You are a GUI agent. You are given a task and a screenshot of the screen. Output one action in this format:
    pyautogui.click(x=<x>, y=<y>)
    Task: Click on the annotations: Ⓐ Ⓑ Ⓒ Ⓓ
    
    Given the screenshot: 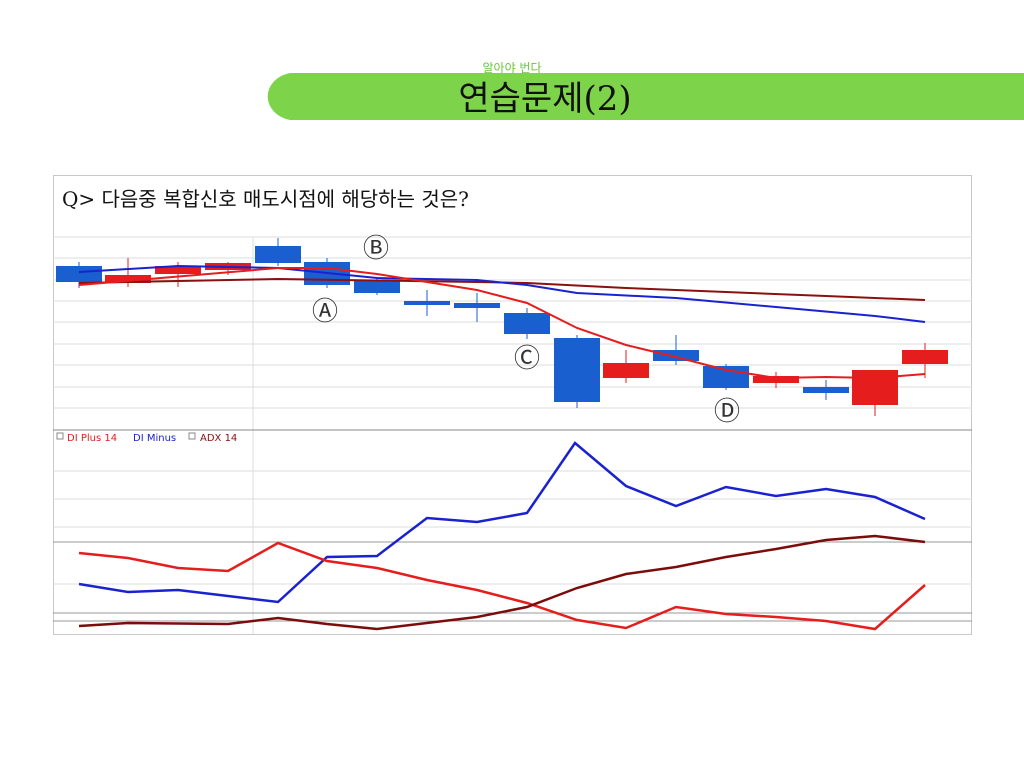 What is the action you would take?
    pyautogui.click(x=526, y=330)
    